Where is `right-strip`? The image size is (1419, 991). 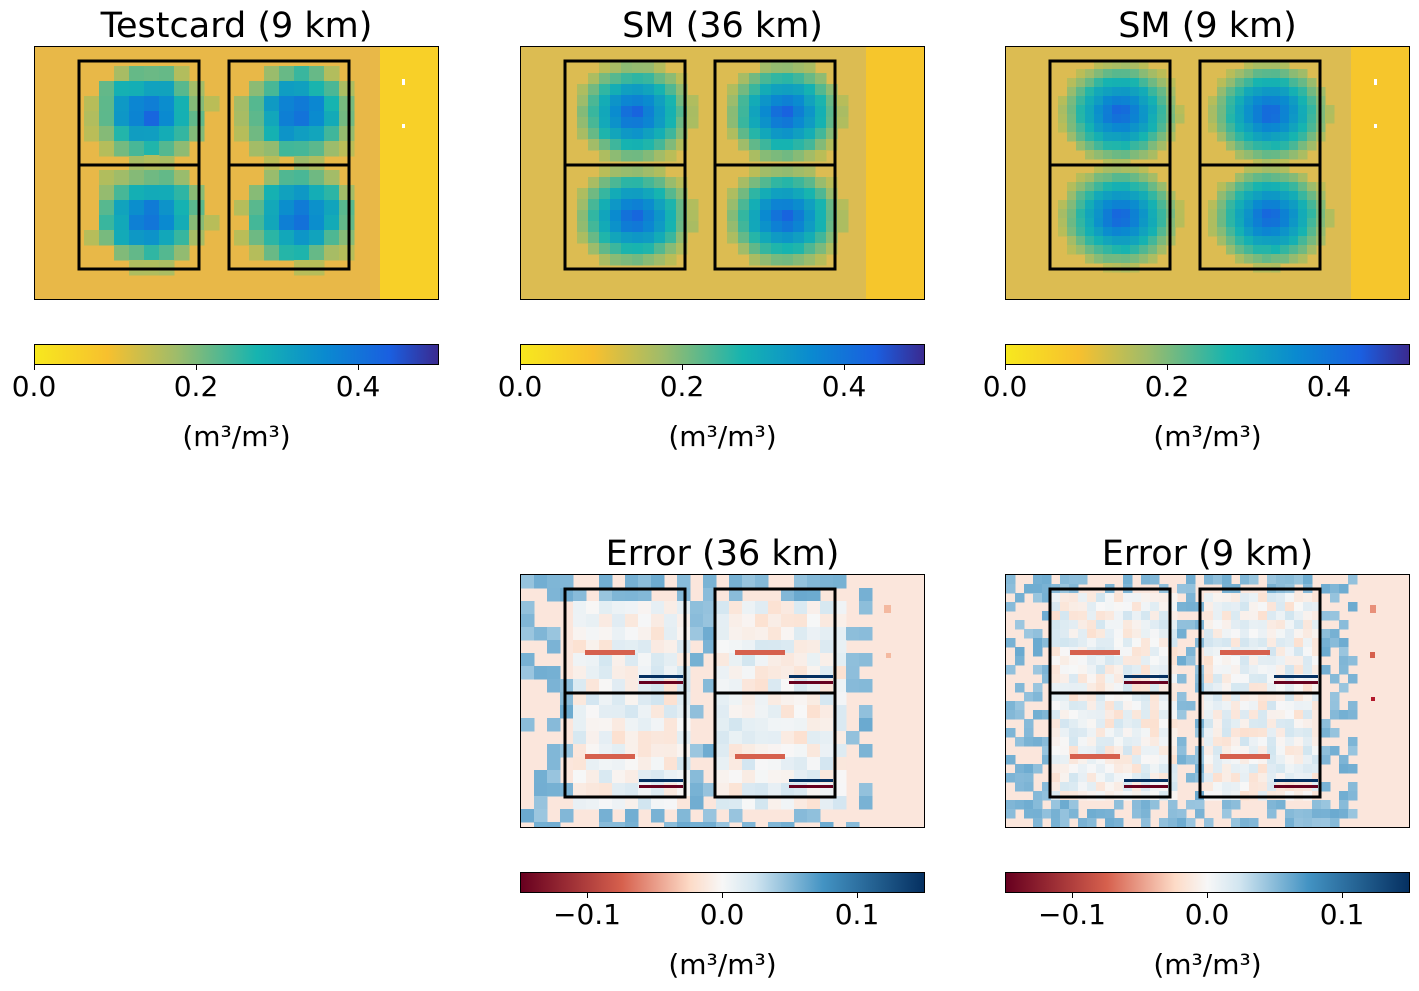 right-strip is located at coordinates (895, 173).